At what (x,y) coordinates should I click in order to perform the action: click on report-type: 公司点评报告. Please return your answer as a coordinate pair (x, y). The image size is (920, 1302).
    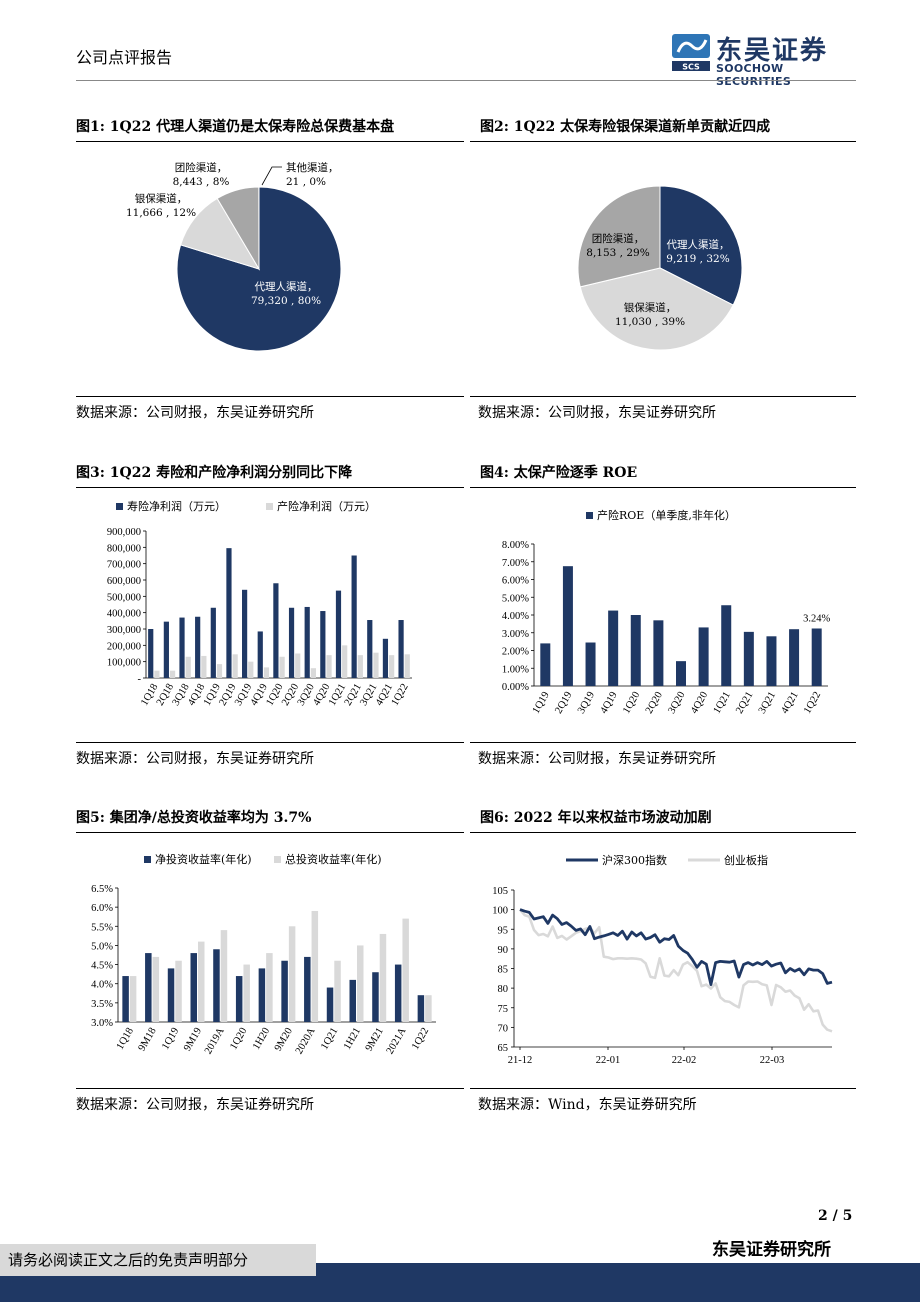
    Looking at the image, I should click on (124, 57).